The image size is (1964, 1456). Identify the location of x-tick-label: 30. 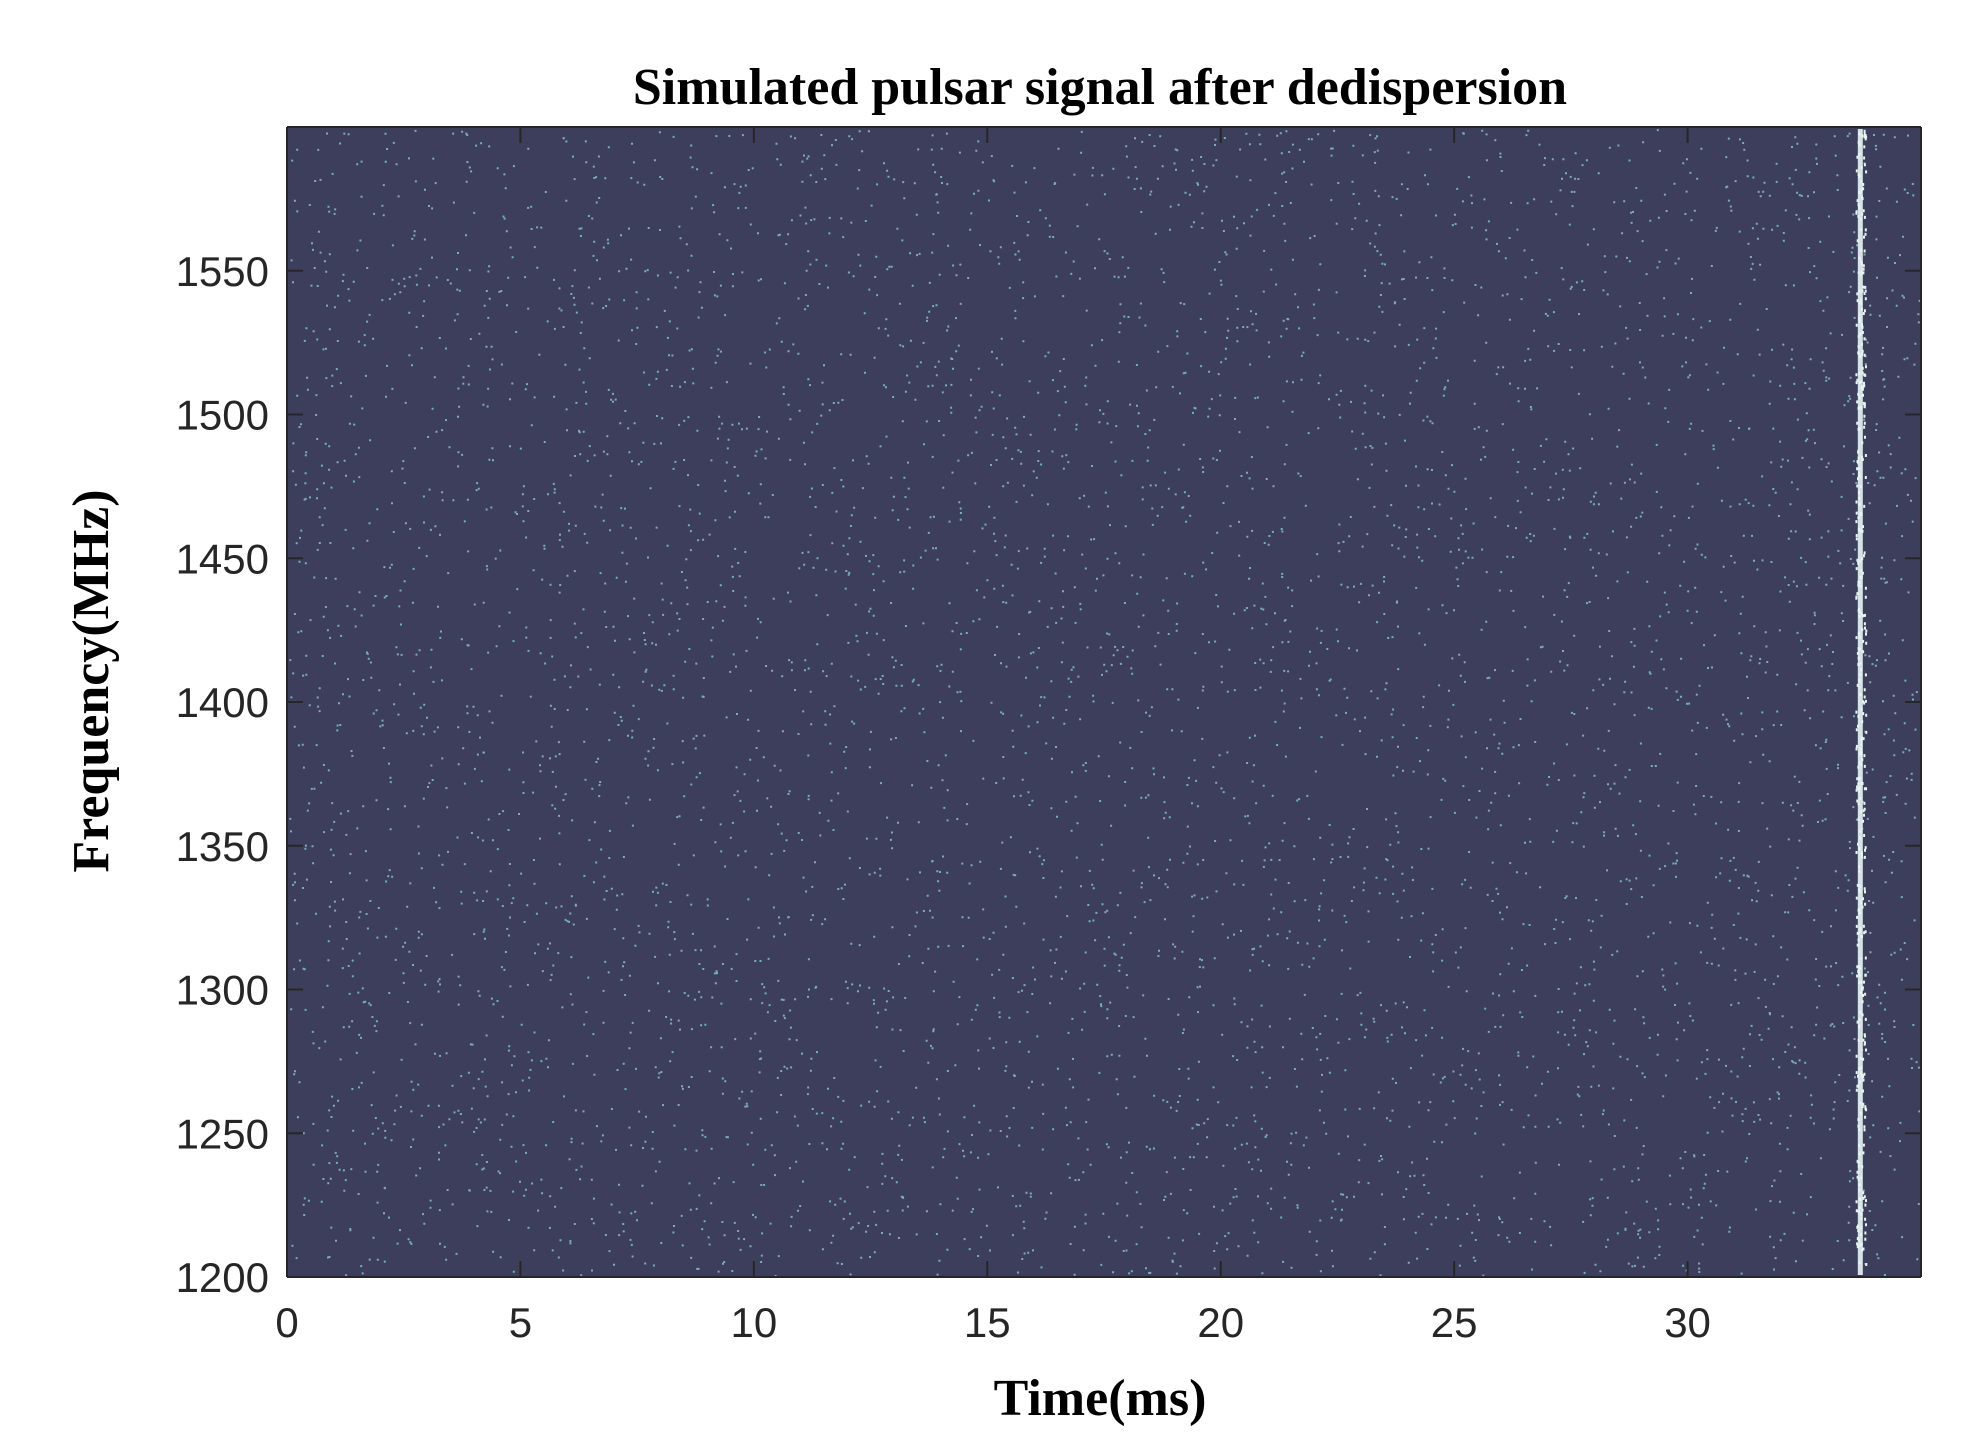
(1687, 1322).